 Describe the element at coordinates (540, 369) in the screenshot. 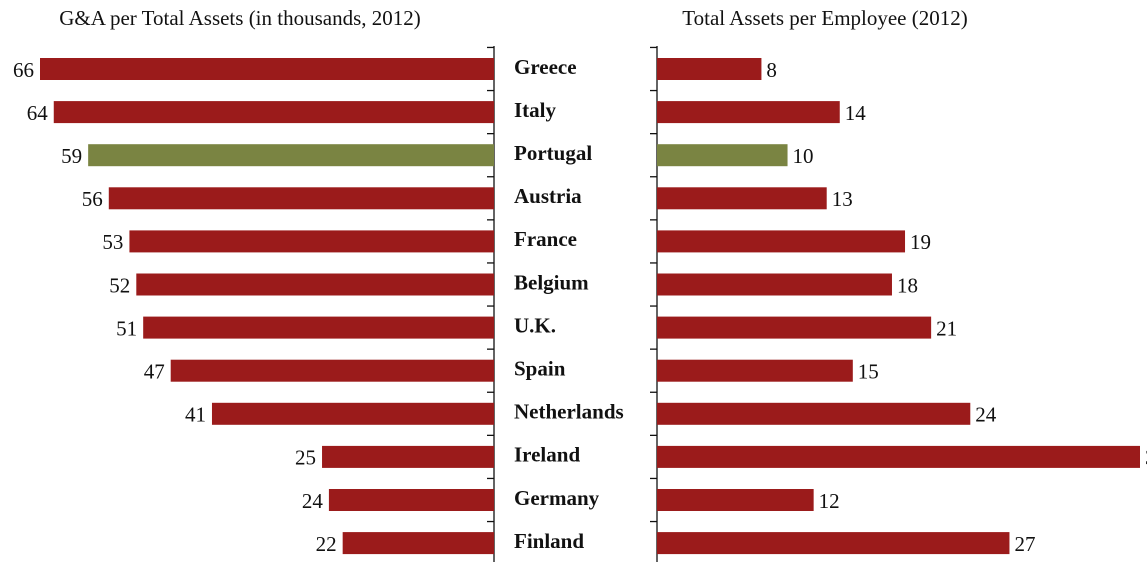

I see `category-label: Spain` at that location.